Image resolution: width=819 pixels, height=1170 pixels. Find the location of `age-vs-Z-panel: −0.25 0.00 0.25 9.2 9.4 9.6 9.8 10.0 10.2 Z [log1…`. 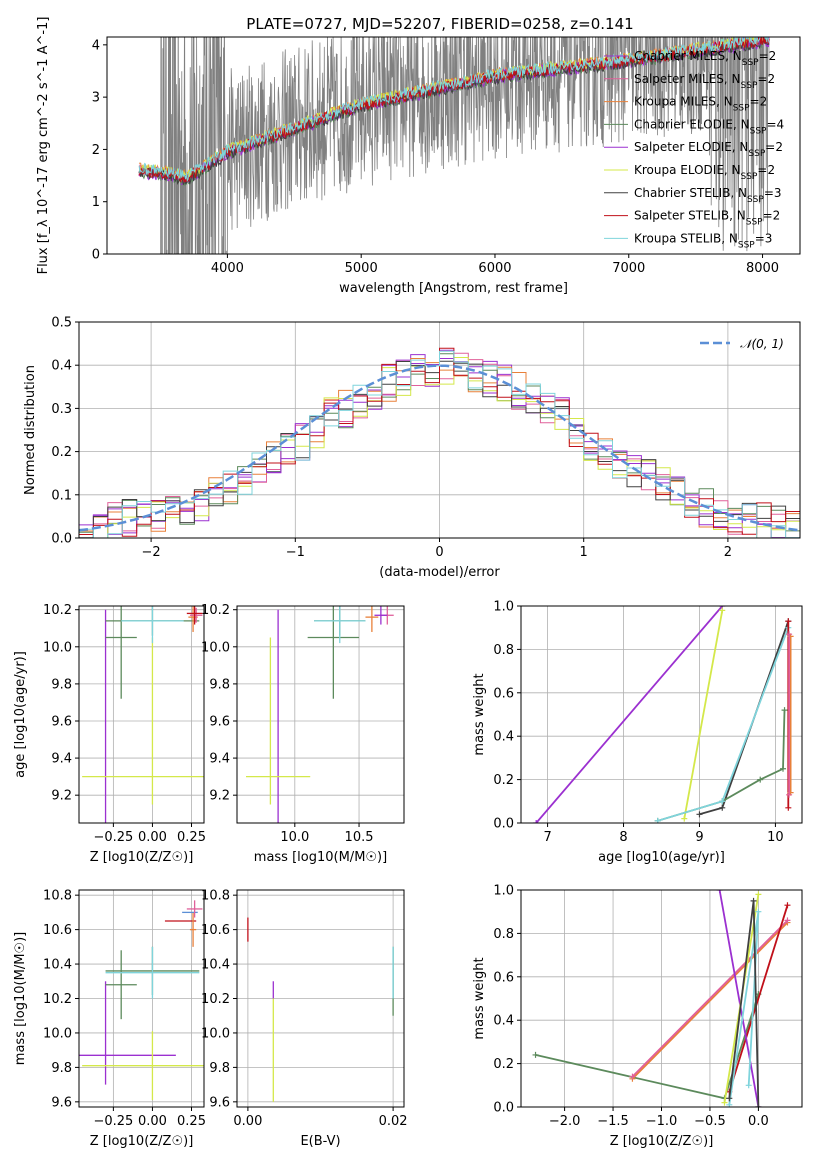

age-vs-Z-panel: −0.25 0.00 0.25 9.2 9.4 9.6 9.8 10.0 10.2 Z [log1… is located at coordinates (109, 734).